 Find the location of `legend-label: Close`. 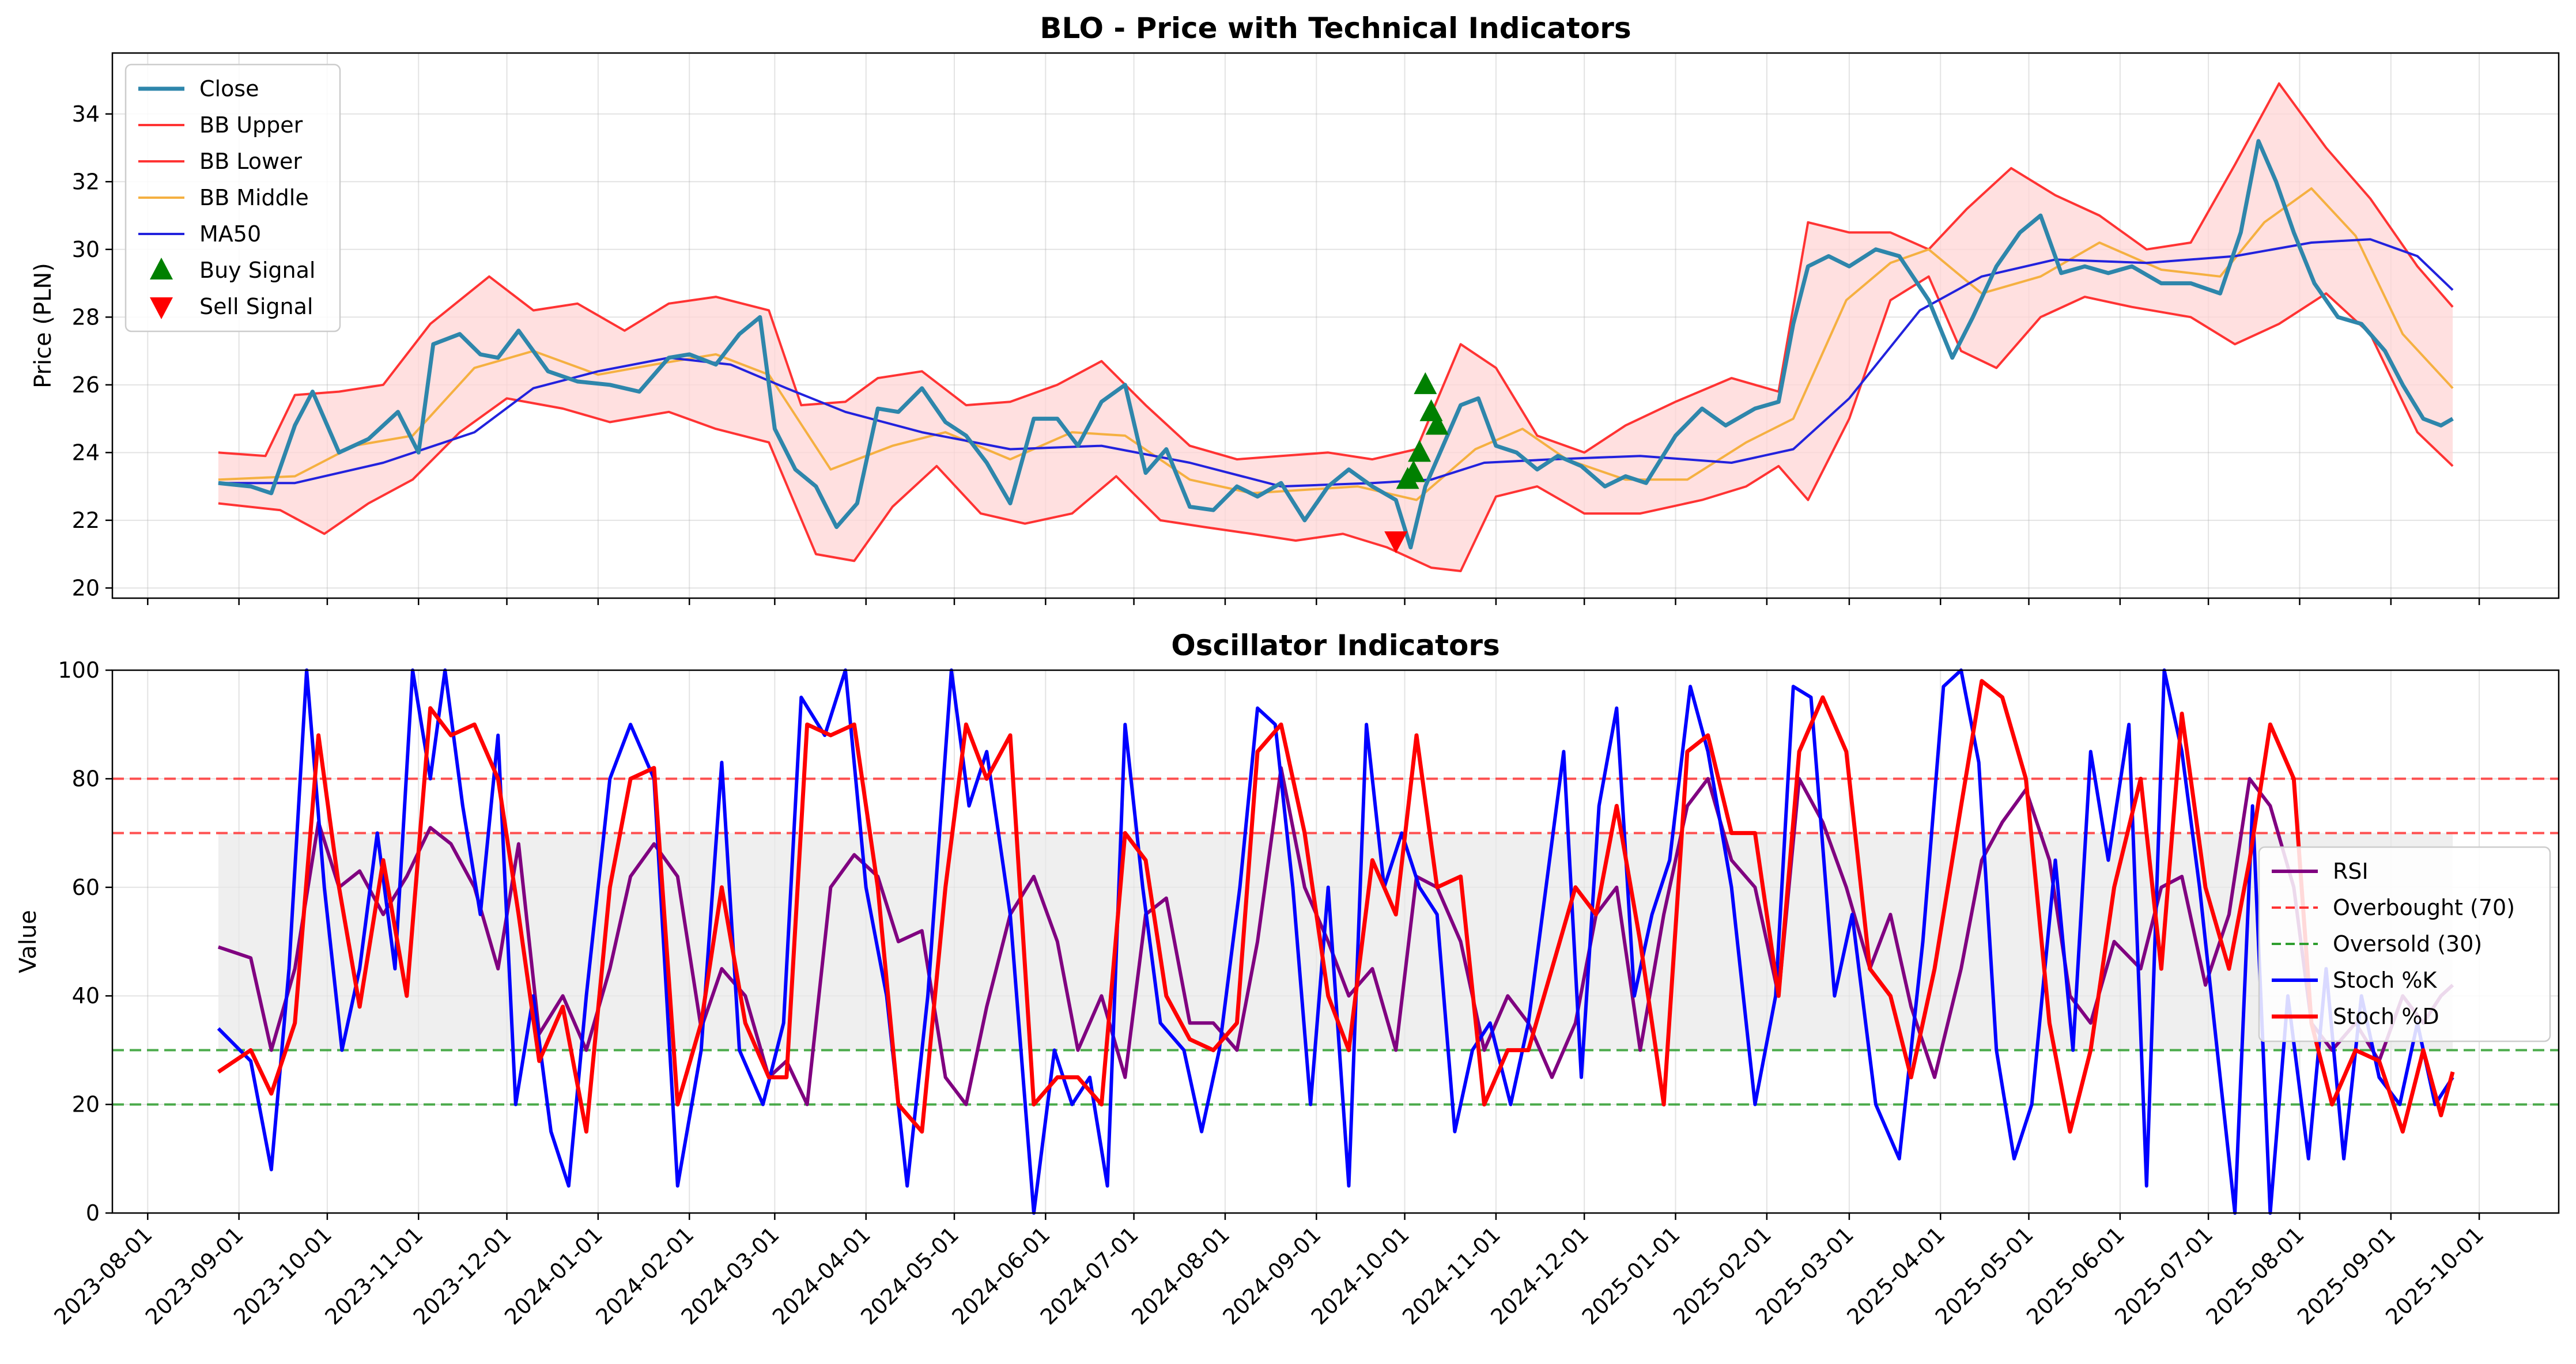

legend-label: Close is located at coordinates (229, 88).